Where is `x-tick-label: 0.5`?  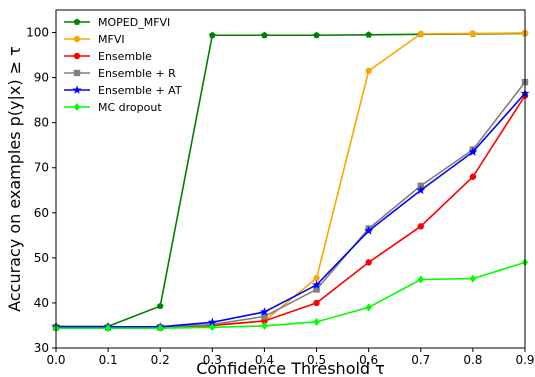 x-tick-label: 0.5 is located at coordinates (316, 360).